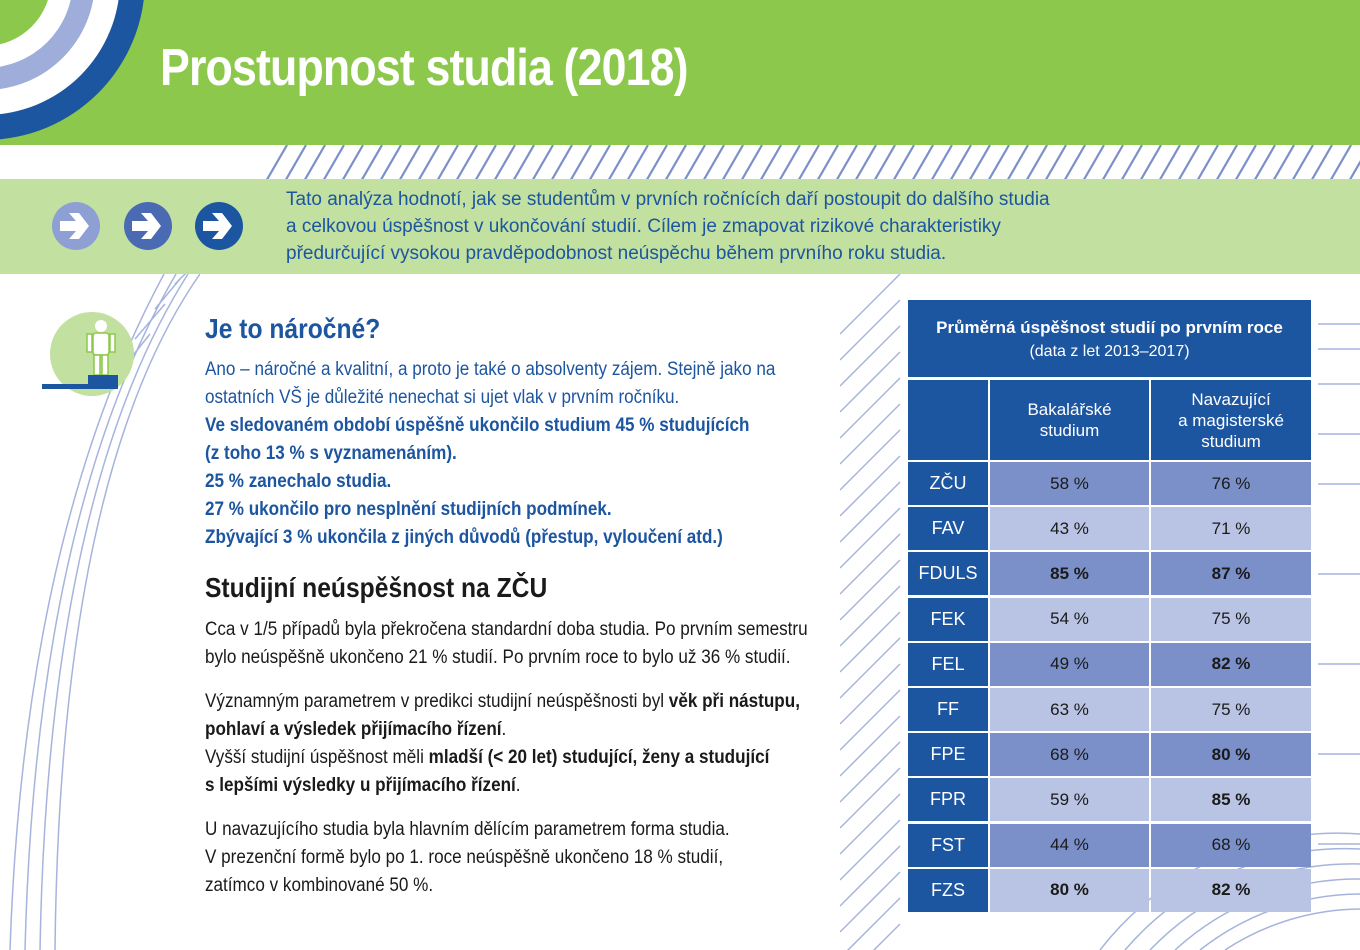 This screenshot has height=950, width=1360. I want to click on table-row-faculty: FEL, so click(948, 664).